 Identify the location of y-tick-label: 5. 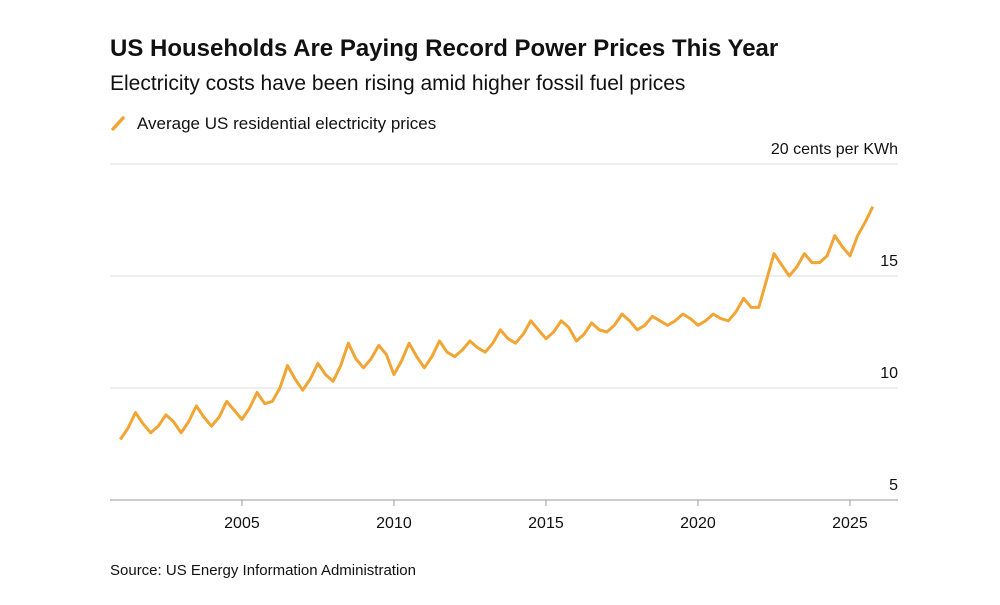
(893, 485).